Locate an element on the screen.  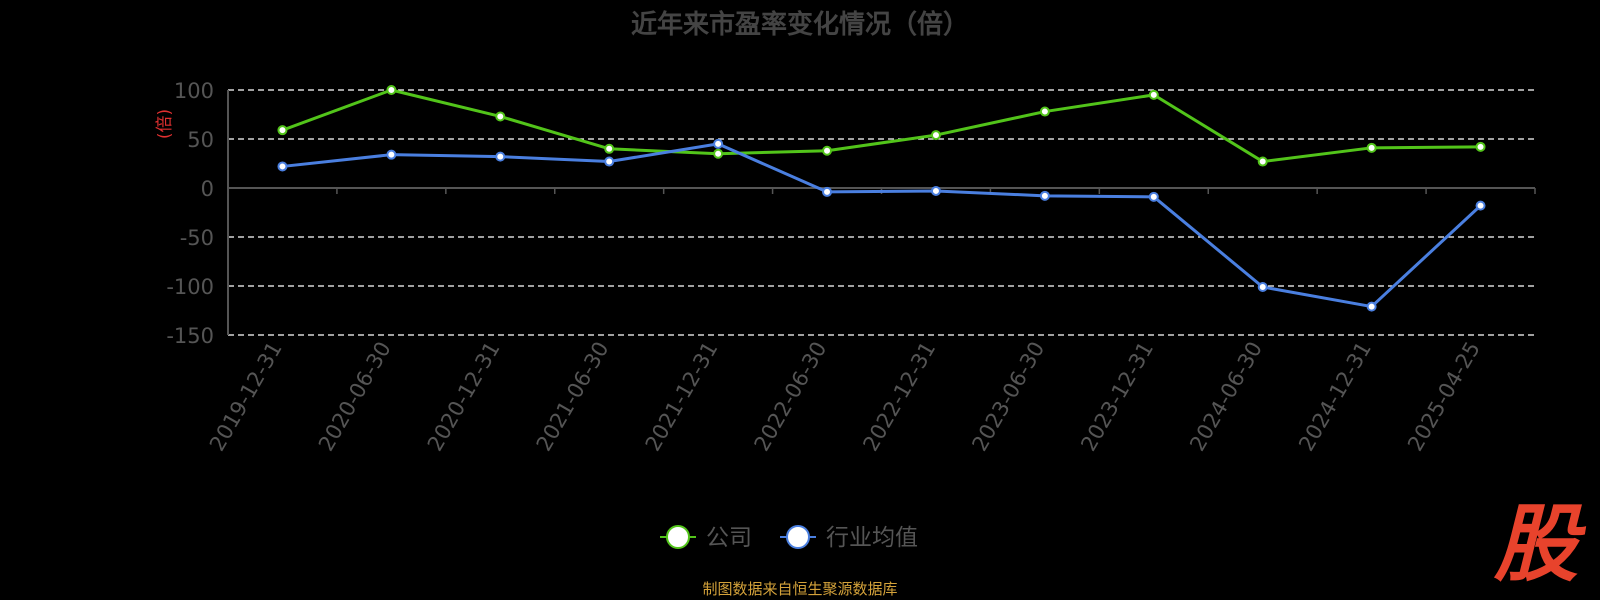
x-tick-label: 2022-06-30 is located at coordinates (791, 397).